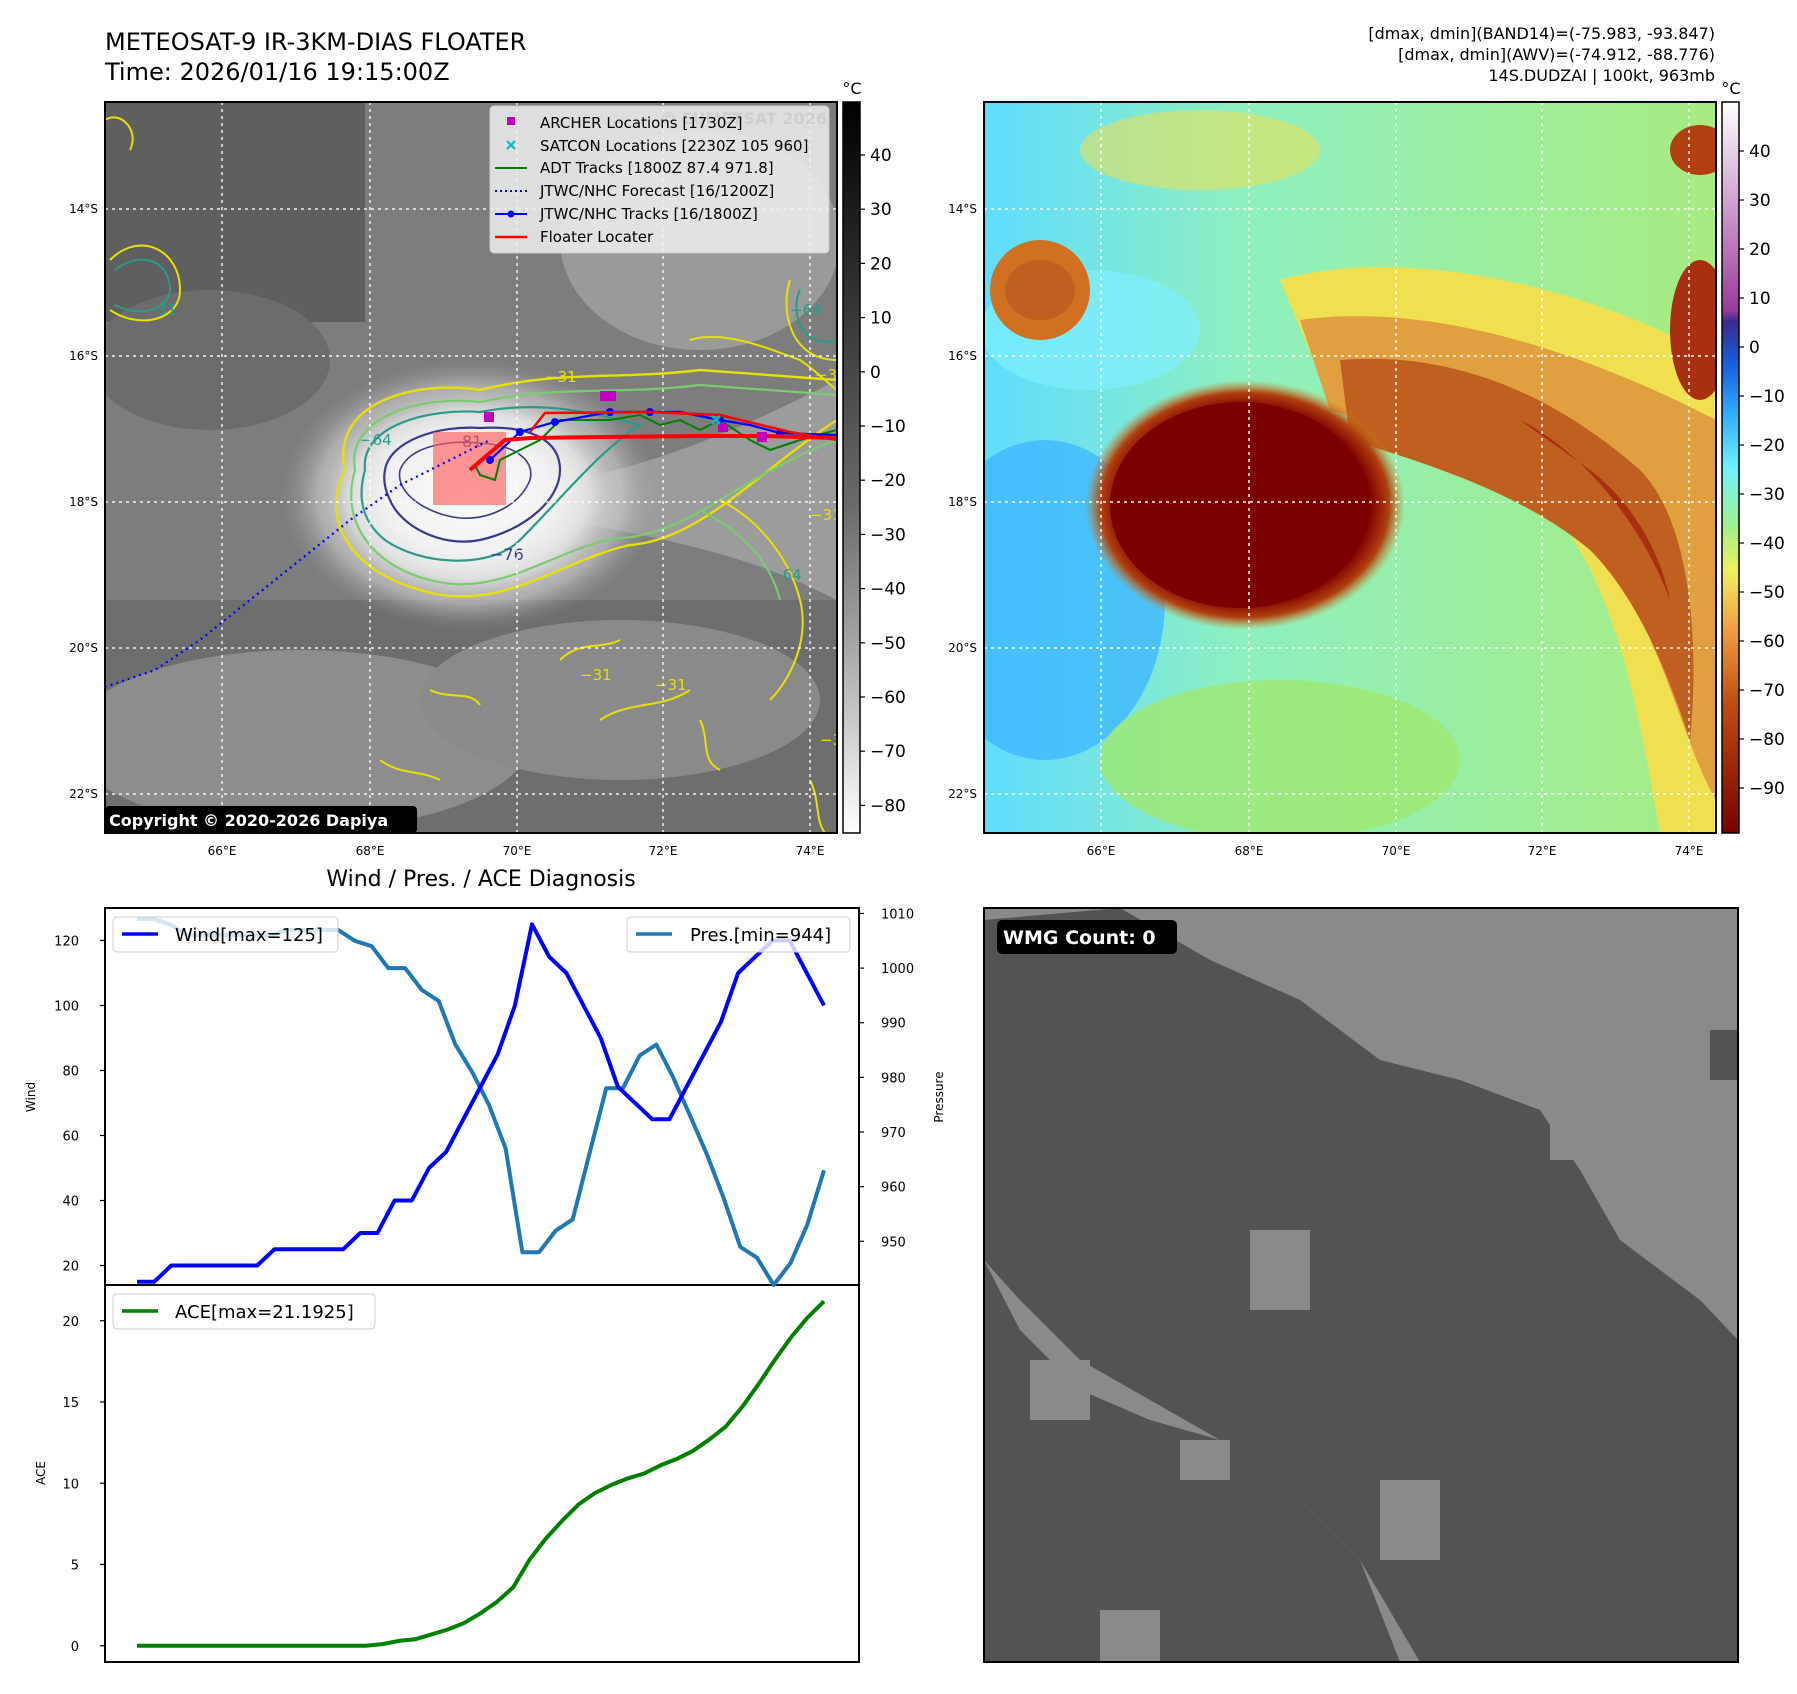  What do you see at coordinates (70, 1137) in the screenshot?
I see `wind-tick-label: 60` at bounding box center [70, 1137].